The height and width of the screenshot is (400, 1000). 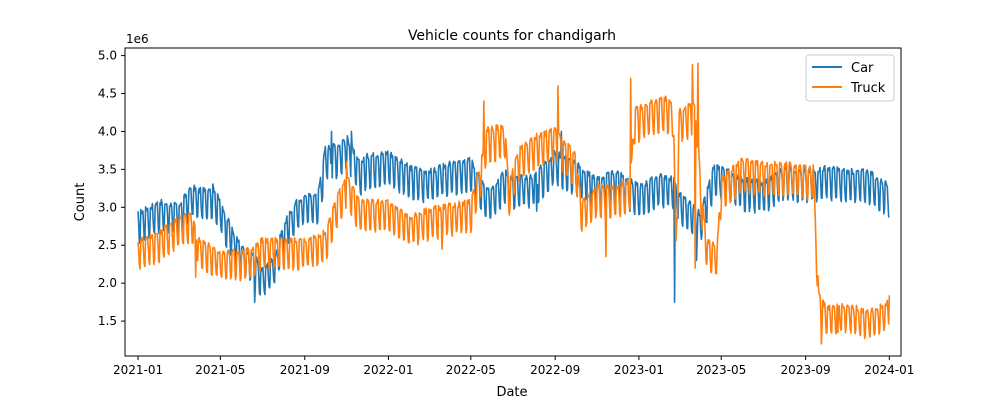 What do you see at coordinates (107, 207) in the screenshot?
I see `y-tick-label: 3.0` at bounding box center [107, 207].